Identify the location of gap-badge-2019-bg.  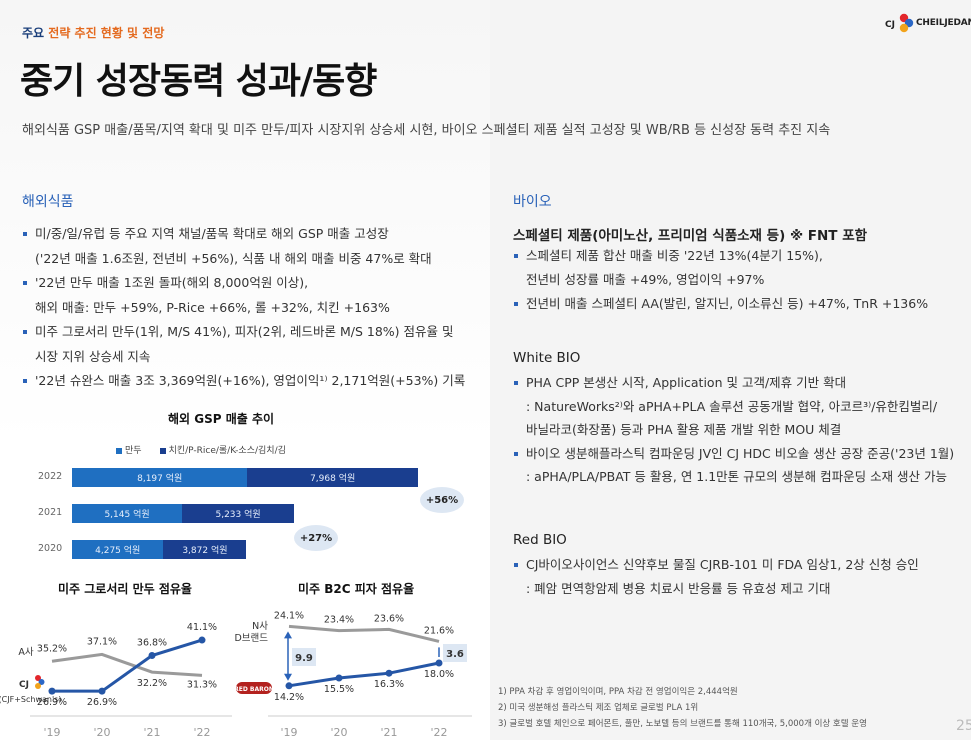
(304, 657).